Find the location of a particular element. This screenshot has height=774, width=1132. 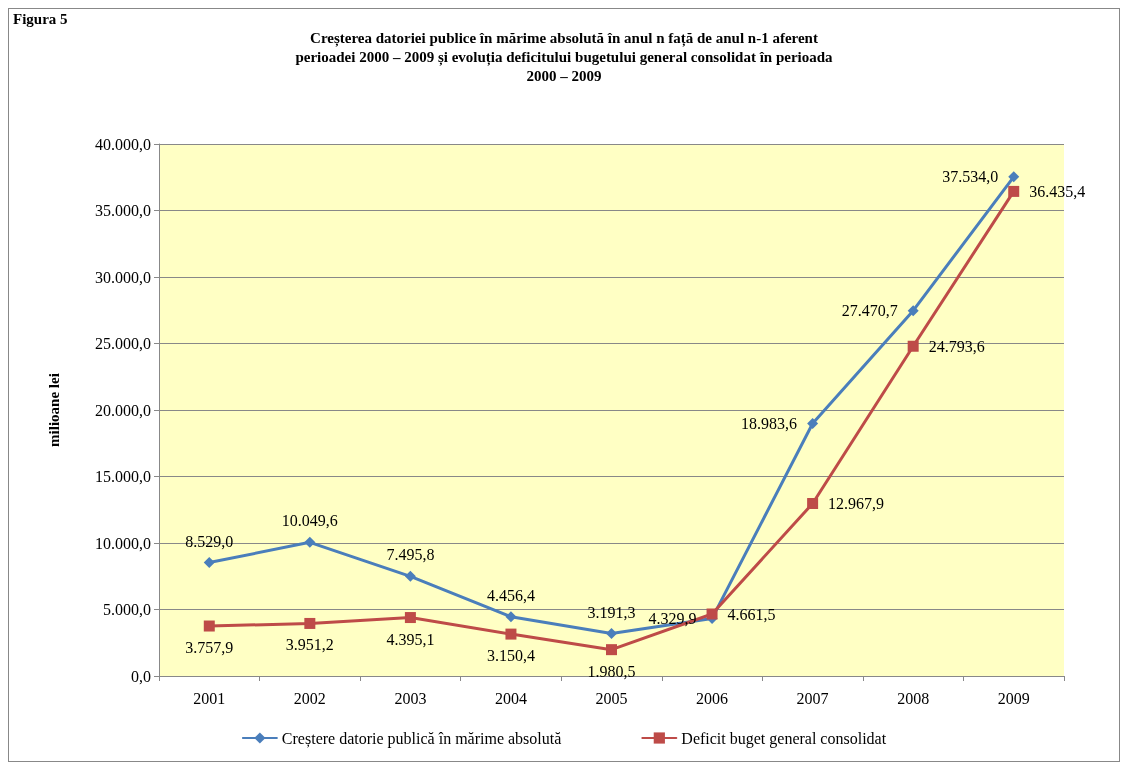

data-label: 4.456,4 is located at coordinates (510, 595).